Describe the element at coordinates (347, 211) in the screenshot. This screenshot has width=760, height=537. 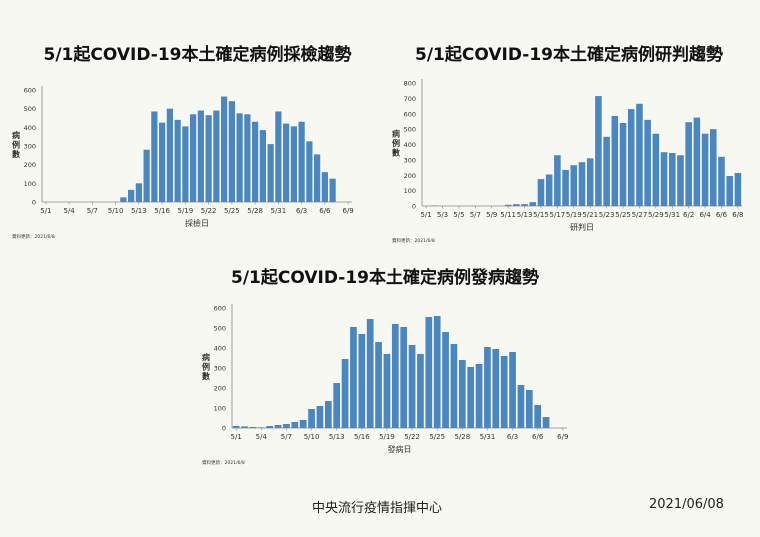
I see `x-tick-label: 6/9` at that location.